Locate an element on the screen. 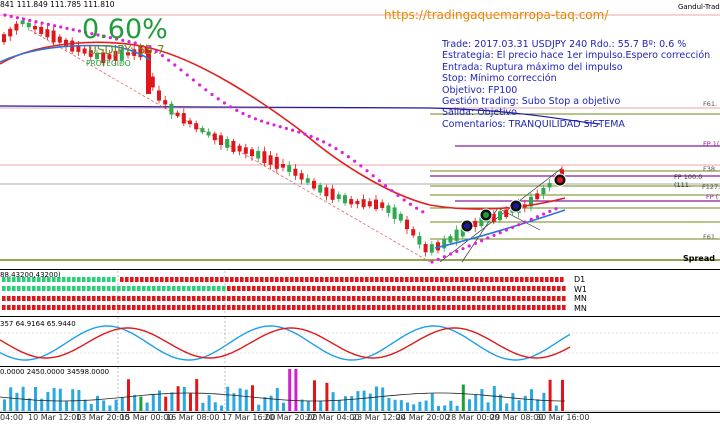 Image resolution: width=720 pixels, height=426 pixels. website-url: https://tradingaquemarropa-taq.com/ is located at coordinates (496, 15).